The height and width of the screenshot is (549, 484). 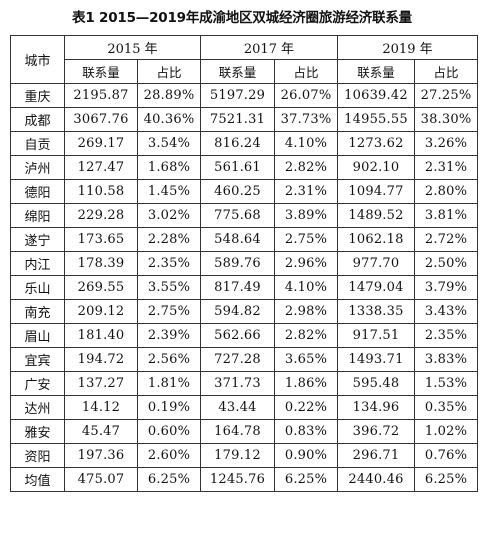 I want to click on share-2019-cell: 3.26%, so click(x=446, y=143).